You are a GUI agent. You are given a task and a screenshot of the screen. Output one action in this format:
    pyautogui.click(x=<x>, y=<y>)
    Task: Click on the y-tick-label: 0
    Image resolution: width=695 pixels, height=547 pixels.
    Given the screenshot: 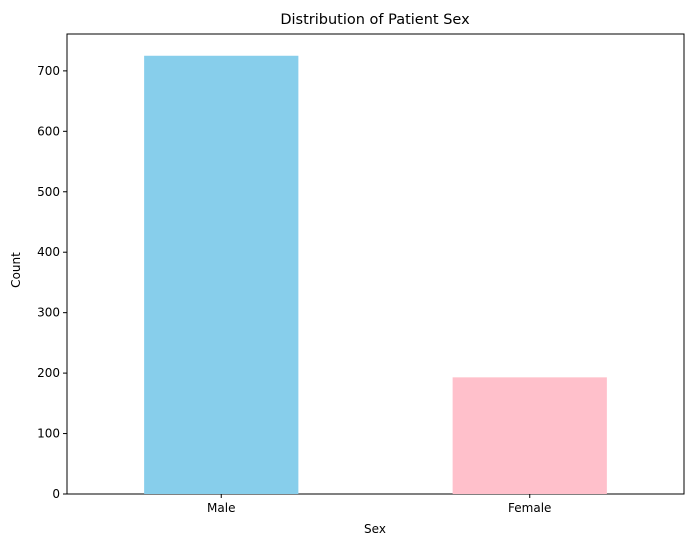 What is the action you would take?
    pyautogui.click(x=56, y=494)
    